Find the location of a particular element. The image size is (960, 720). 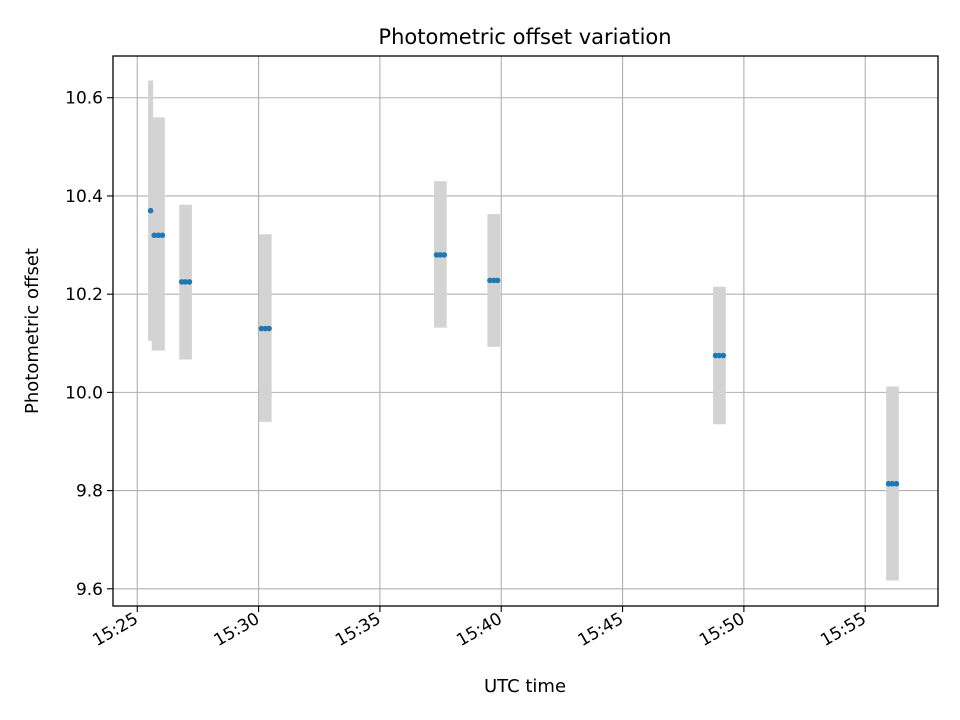

y-tick-label: 10.4 is located at coordinates (84, 197).